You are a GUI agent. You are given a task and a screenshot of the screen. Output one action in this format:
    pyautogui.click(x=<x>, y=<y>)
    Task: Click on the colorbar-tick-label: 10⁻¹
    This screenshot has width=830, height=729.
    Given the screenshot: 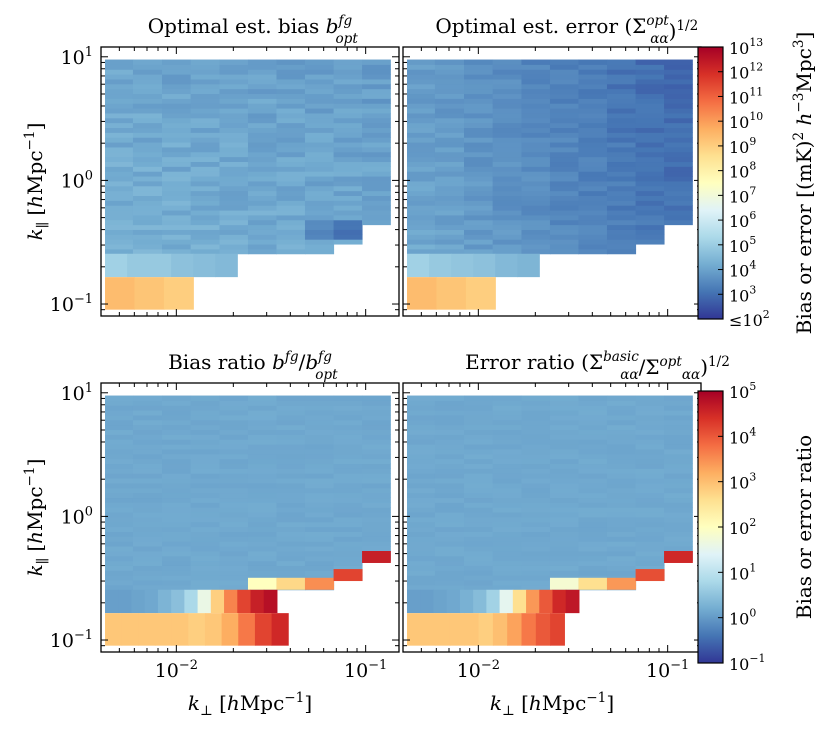 What is the action you would take?
    pyautogui.click(x=747, y=663)
    